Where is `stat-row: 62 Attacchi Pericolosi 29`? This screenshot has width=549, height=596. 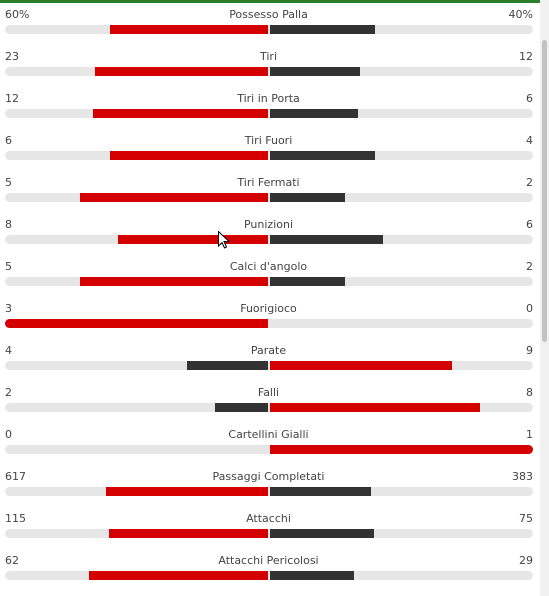 stat-row: 62 Attacchi Pericolosi 29 is located at coordinates (270, 575).